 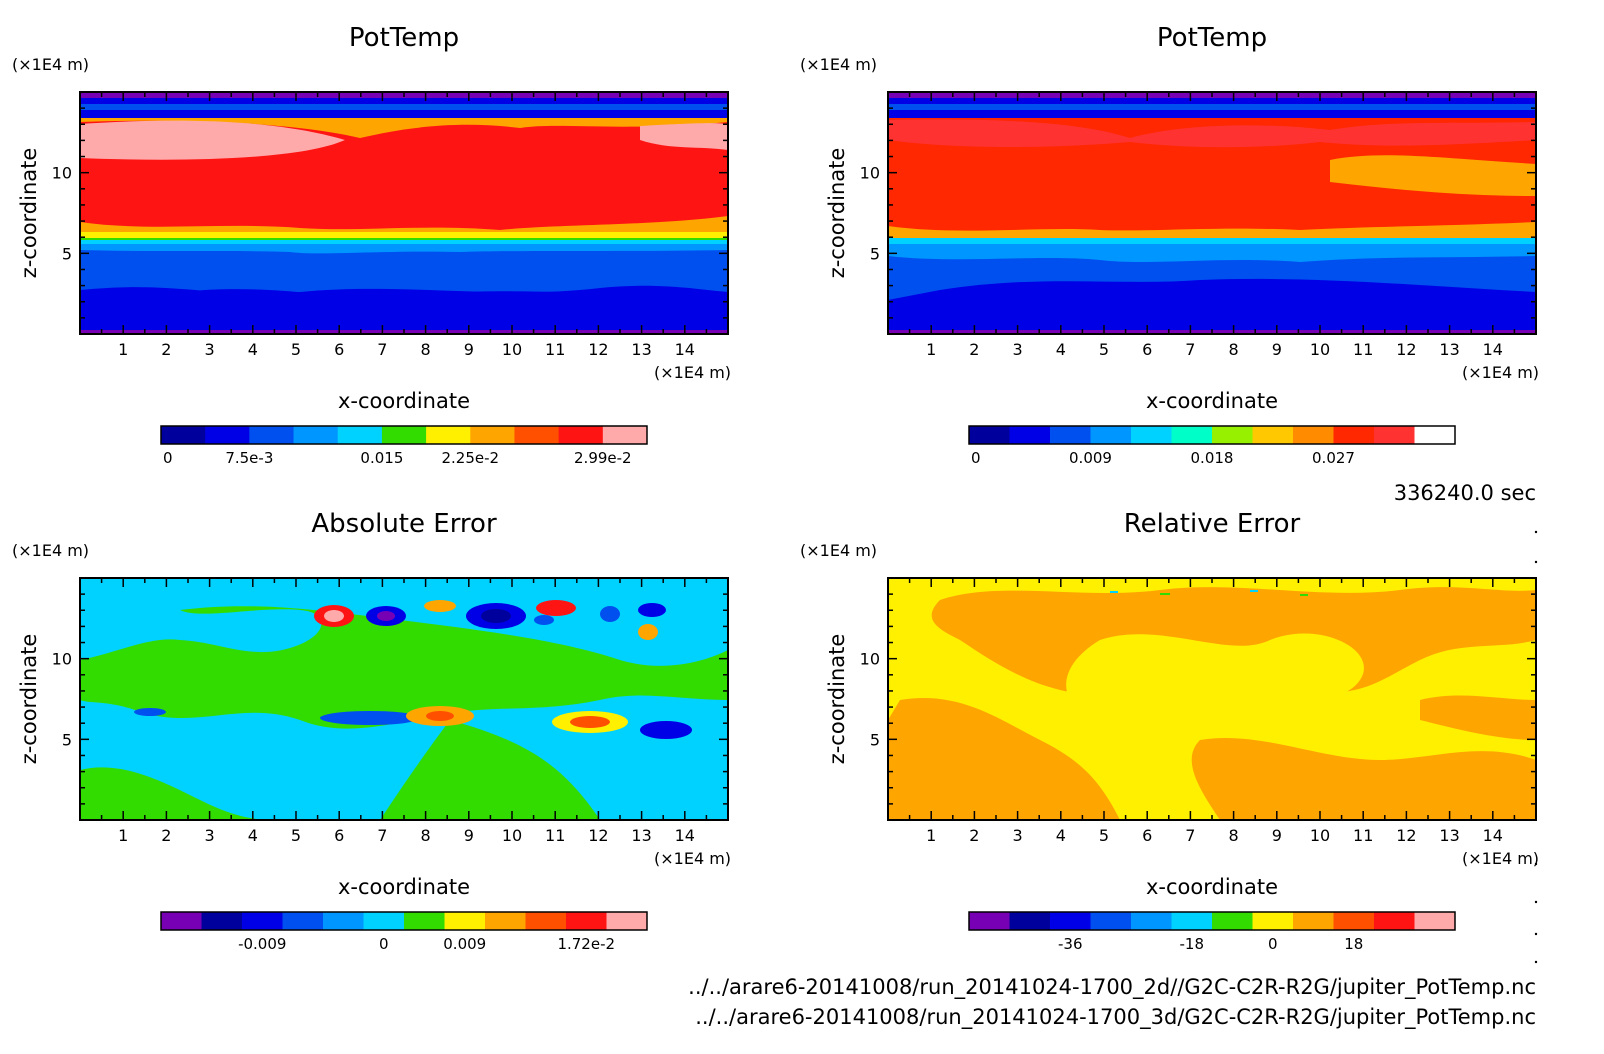 What do you see at coordinates (404, 446) in the screenshot?
I see `colorbar: 0 7.5e-3 0.015 2.25e-2 2.99e-2` at bounding box center [404, 446].